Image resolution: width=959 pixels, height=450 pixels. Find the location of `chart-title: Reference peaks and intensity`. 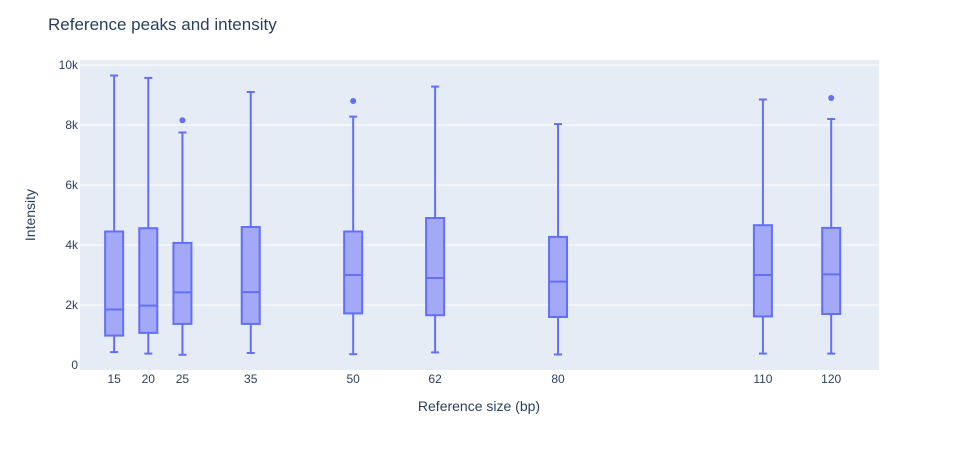

chart-title: Reference peaks and intensity is located at coordinates (162, 24).